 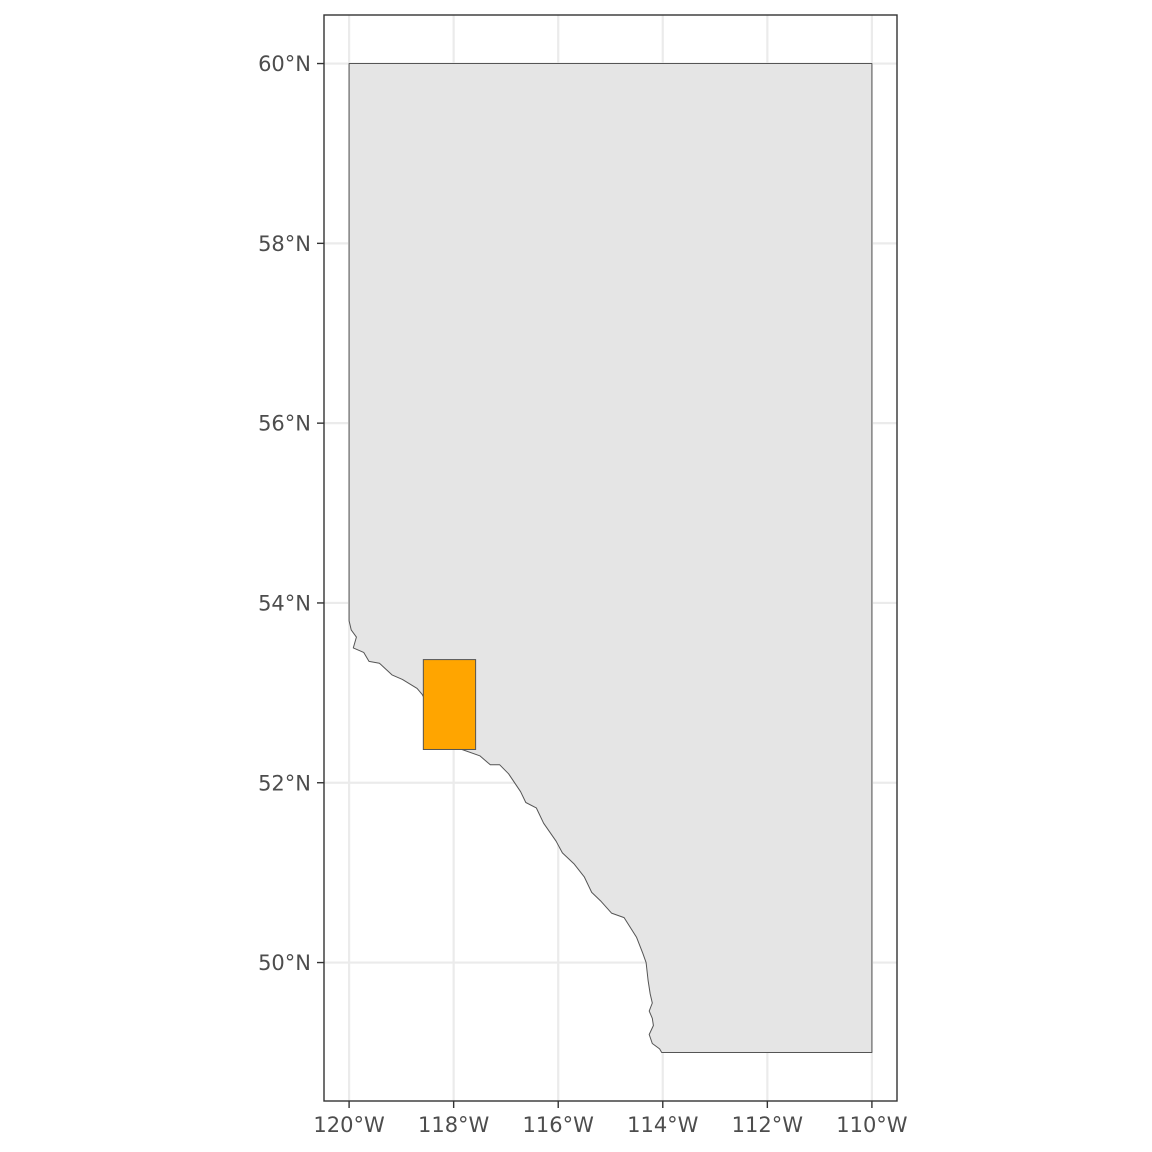 I want to click on x-tick-label: 110°W, so click(x=872, y=1125).